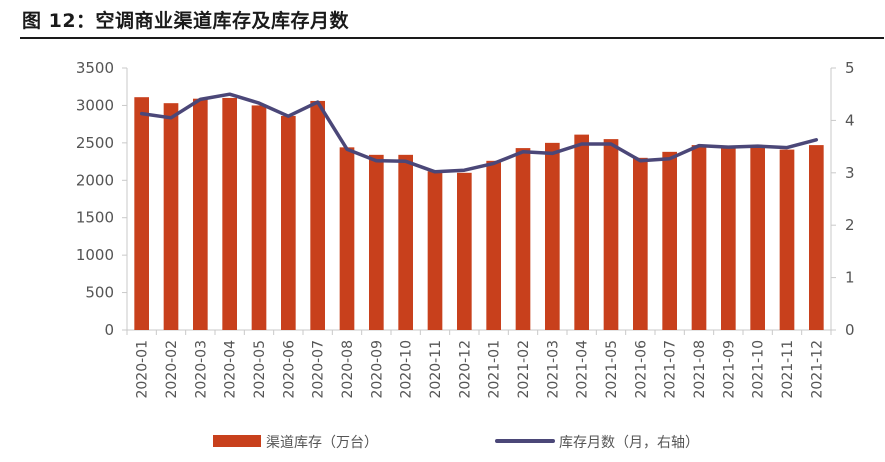 The image size is (885, 462). Describe the element at coordinates (729, 369) in the screenshot. I see `x-tick-label: 2021-09` at that location.